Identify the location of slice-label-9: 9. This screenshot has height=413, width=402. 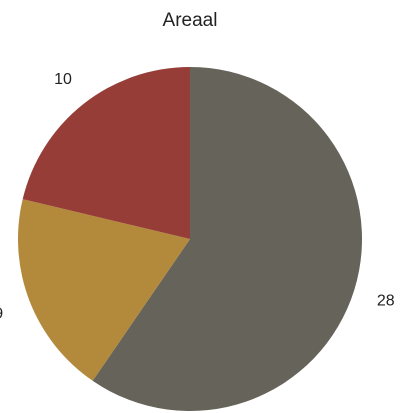
(1, 314).